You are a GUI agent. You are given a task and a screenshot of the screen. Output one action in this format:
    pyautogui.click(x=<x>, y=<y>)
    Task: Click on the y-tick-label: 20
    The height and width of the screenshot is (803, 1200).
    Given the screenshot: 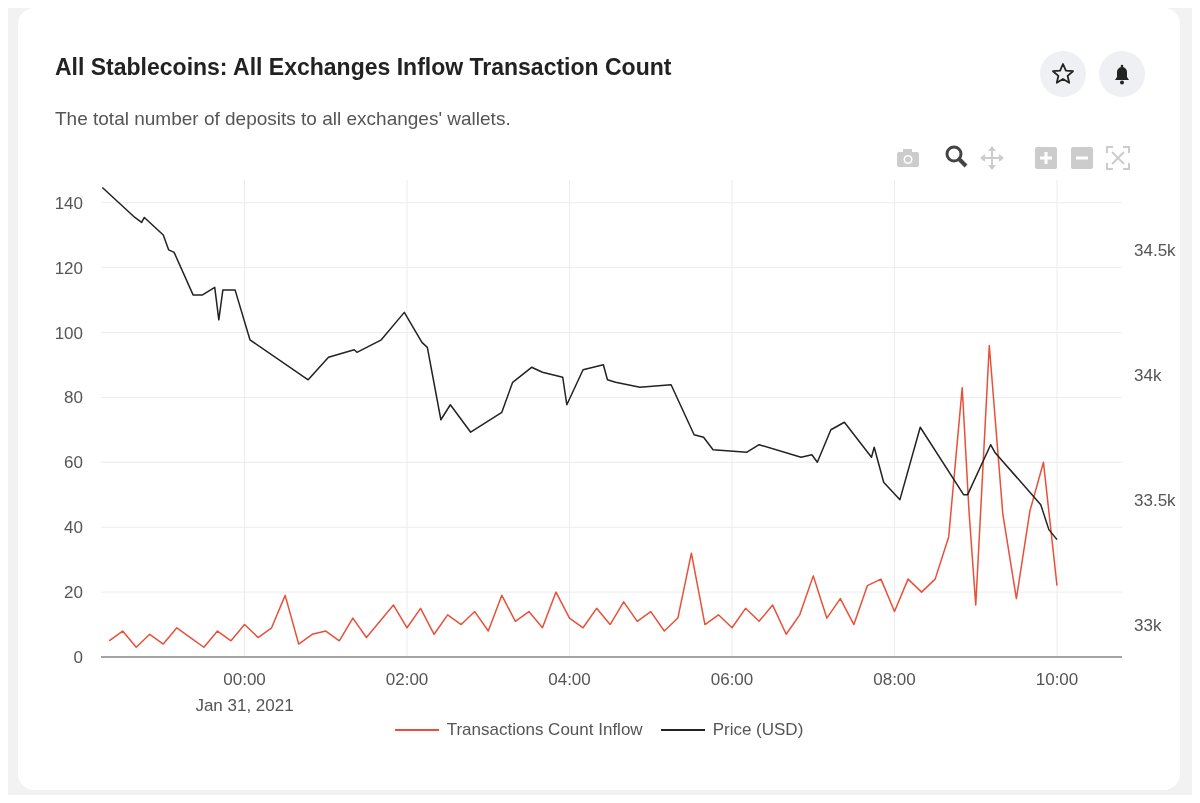 What is the action you would take?
    pyautogui.click(x=73, y=593)
    